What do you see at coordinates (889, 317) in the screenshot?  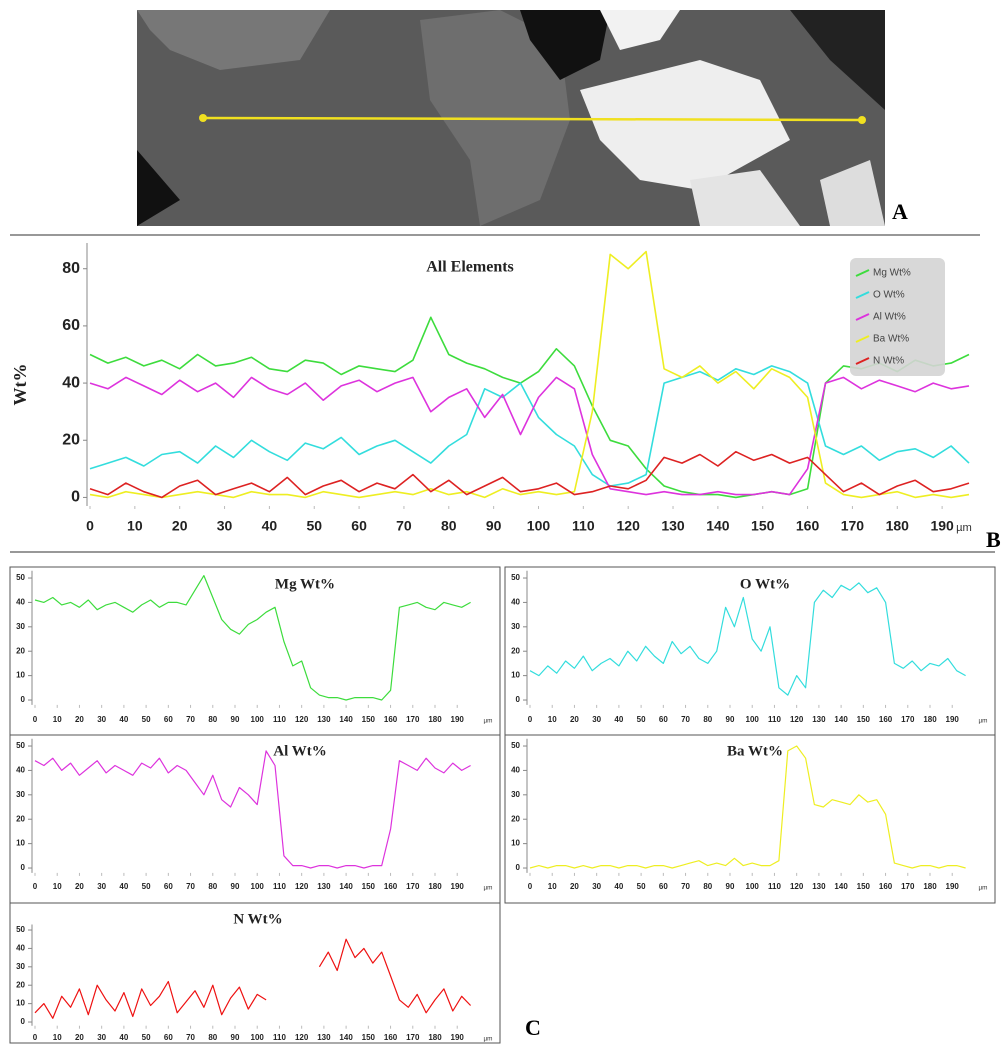 I see `legend-label: Al Wt%` at bounding box center [889, 317].